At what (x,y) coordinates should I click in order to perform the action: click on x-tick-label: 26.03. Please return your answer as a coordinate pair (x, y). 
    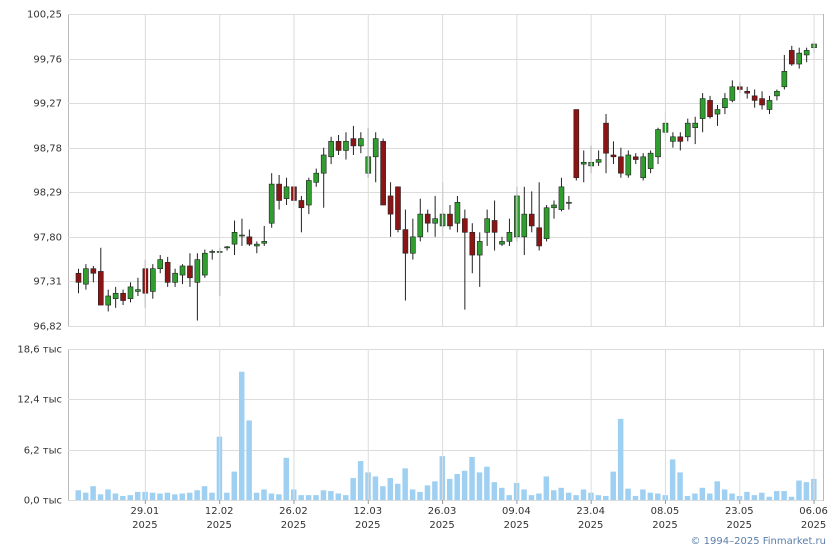
    Looking at the image, I should click on (442, 511).